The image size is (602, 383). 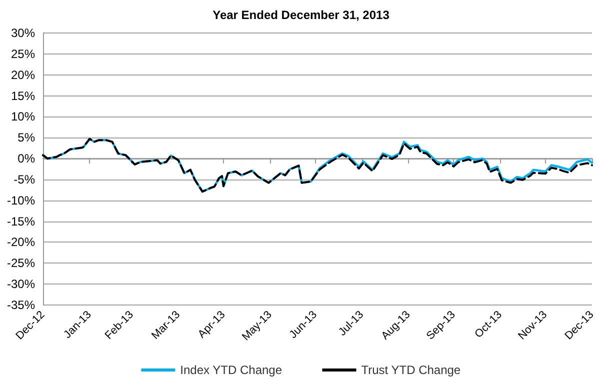 I want to click on y-tick-label: -35%, so click(x=21, y=305).